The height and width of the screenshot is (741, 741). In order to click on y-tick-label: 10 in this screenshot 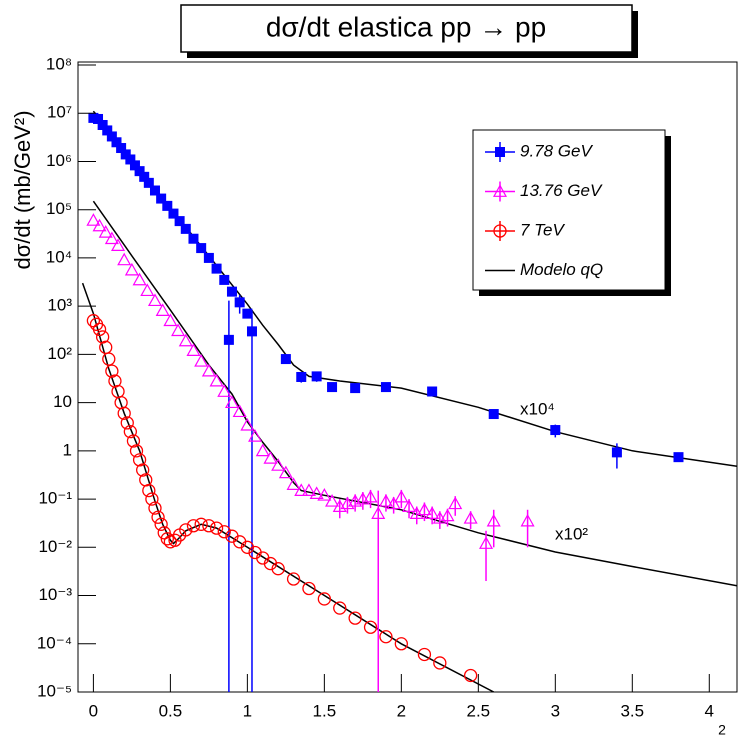, I will do `click(62, 401)`.